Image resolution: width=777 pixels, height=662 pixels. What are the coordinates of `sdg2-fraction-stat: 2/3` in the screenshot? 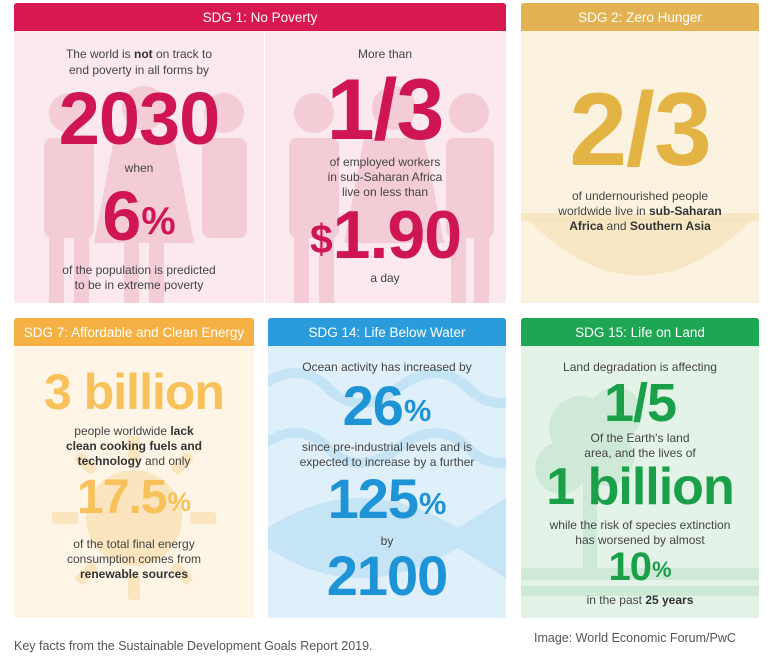 It's located at (640, 130).